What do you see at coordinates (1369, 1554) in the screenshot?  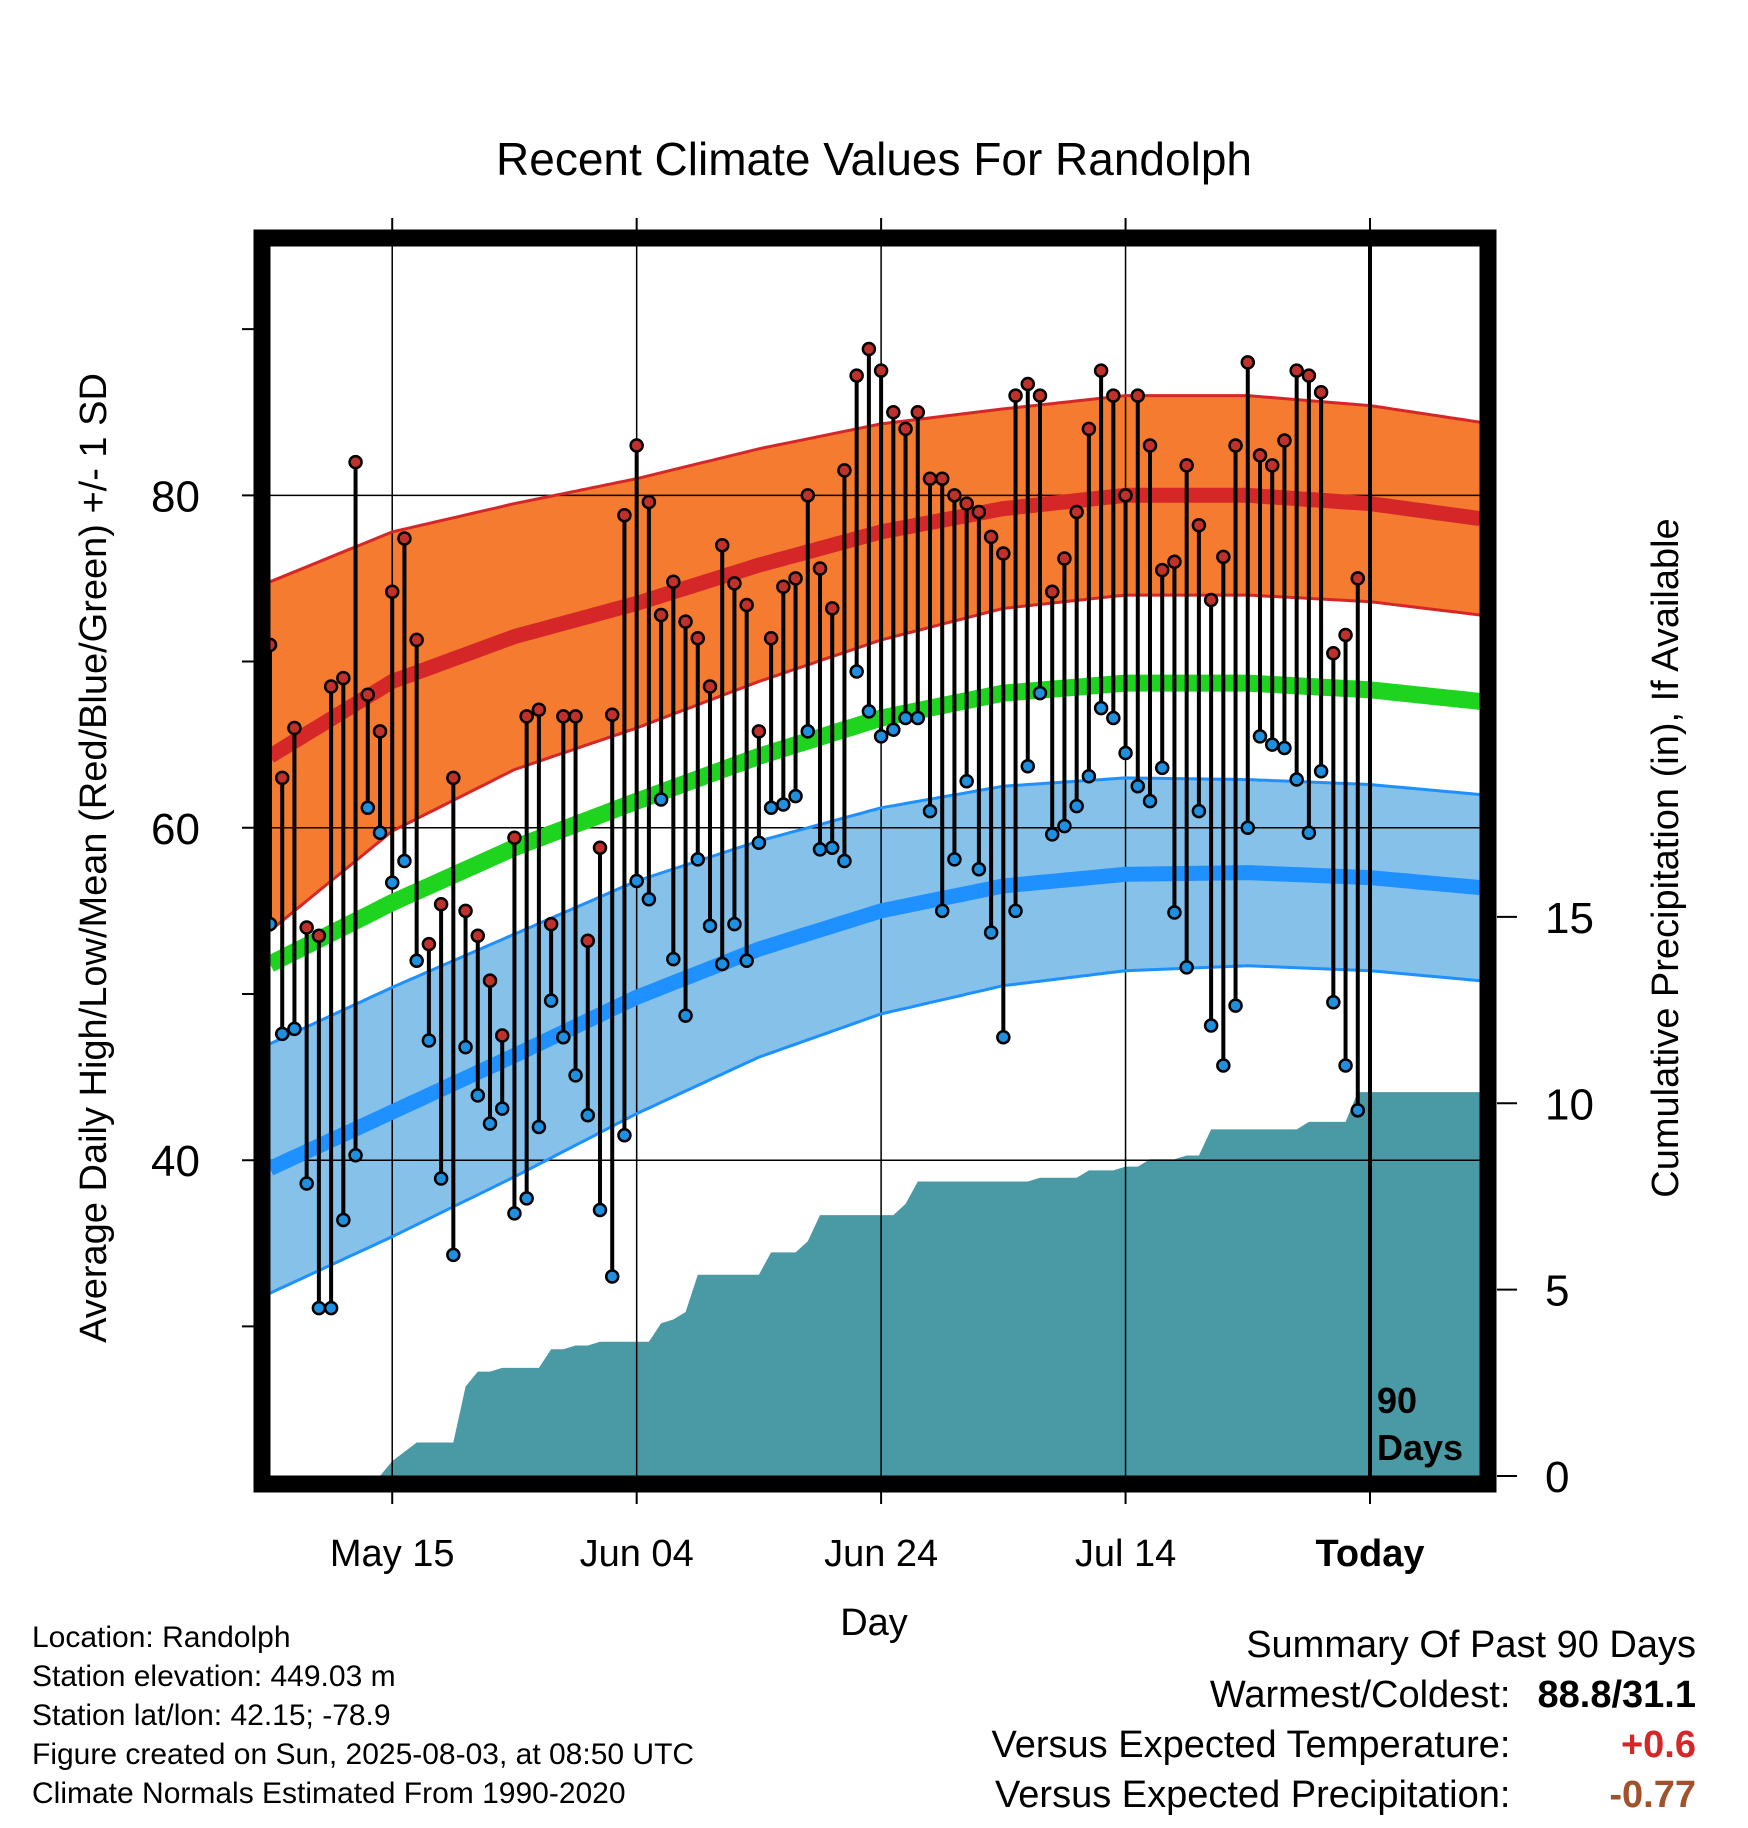 I see `x-tick-label: Today` at bounding box center [1369, 1554].